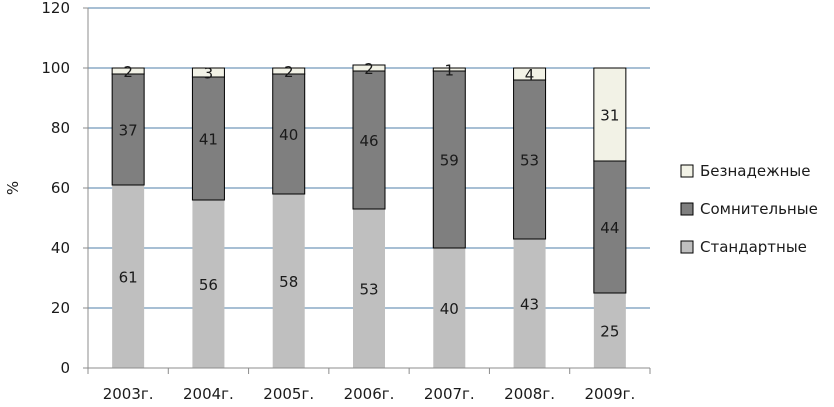  I want to click on x-tick-label: 2006г., so click(369, 394).